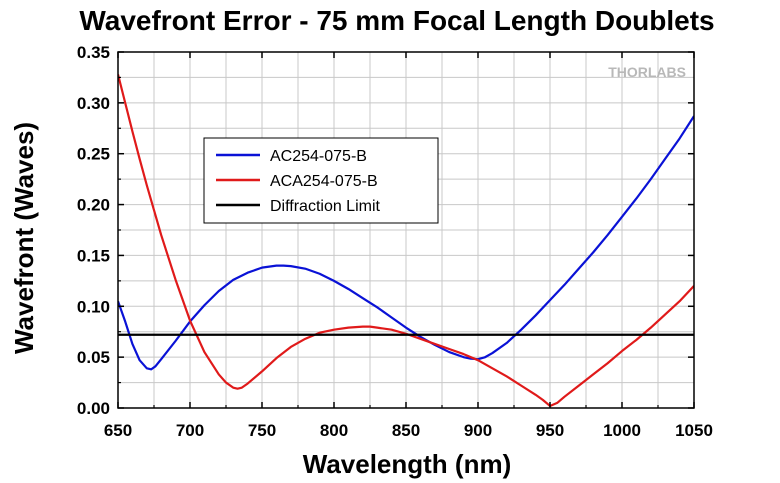  Describe the element at coordinates (324, 181) in the screenshot. I see `legend-entry: ACA254-075-B` at that location.